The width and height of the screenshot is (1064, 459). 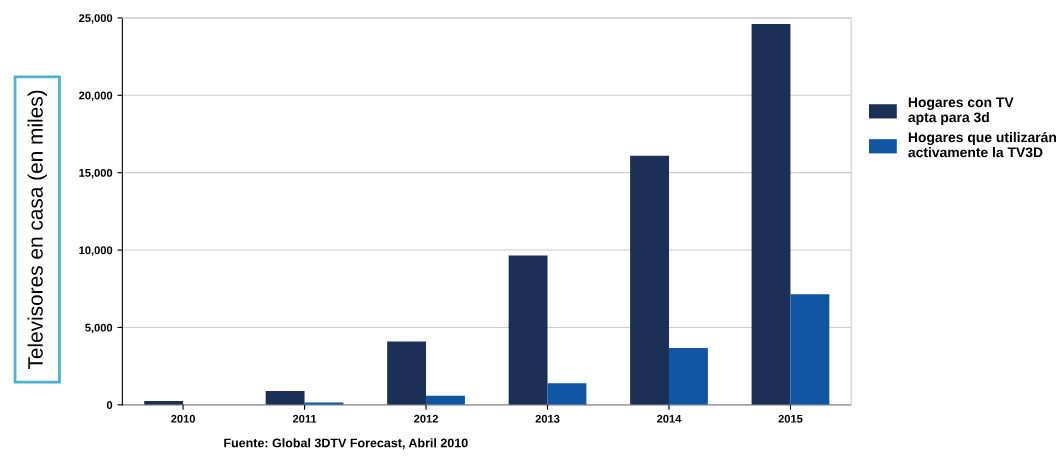 What do you see at coordinates (790, 418) in the screenshot?
I see `x-tick-label: 2015` at bounding box center [790, 418].